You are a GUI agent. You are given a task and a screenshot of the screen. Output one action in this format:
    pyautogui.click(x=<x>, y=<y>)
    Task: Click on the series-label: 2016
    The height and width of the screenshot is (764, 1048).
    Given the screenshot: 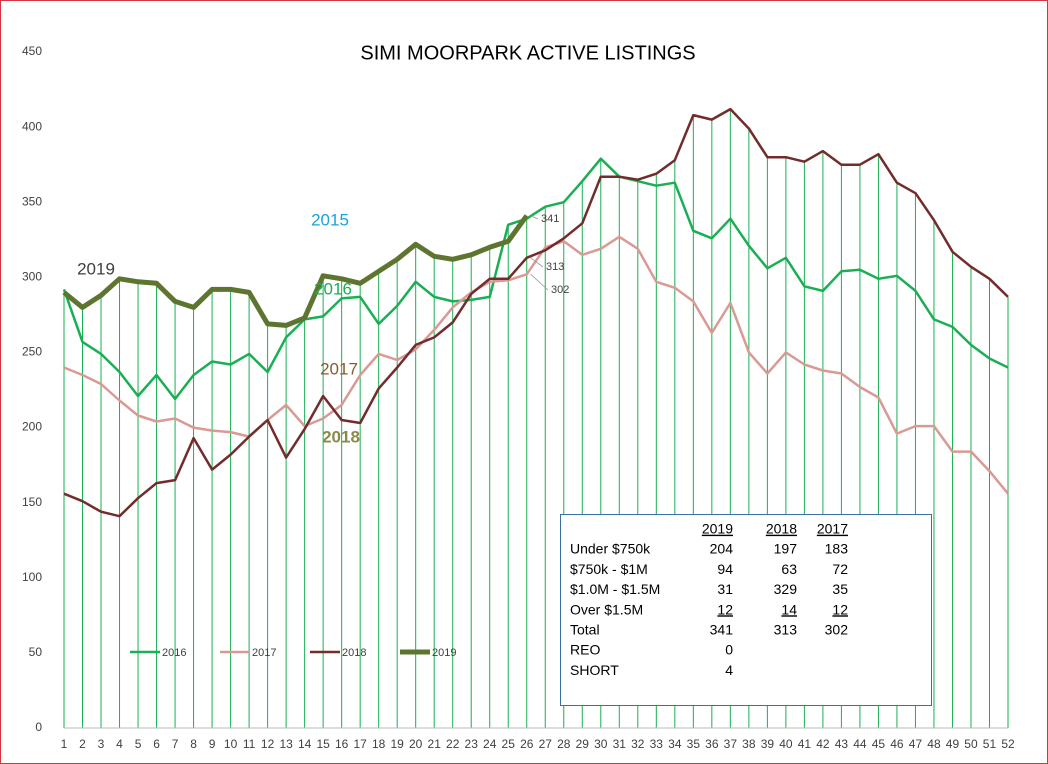 What is the action you would take?
    pyautogui.click(x=333, y=288)
    